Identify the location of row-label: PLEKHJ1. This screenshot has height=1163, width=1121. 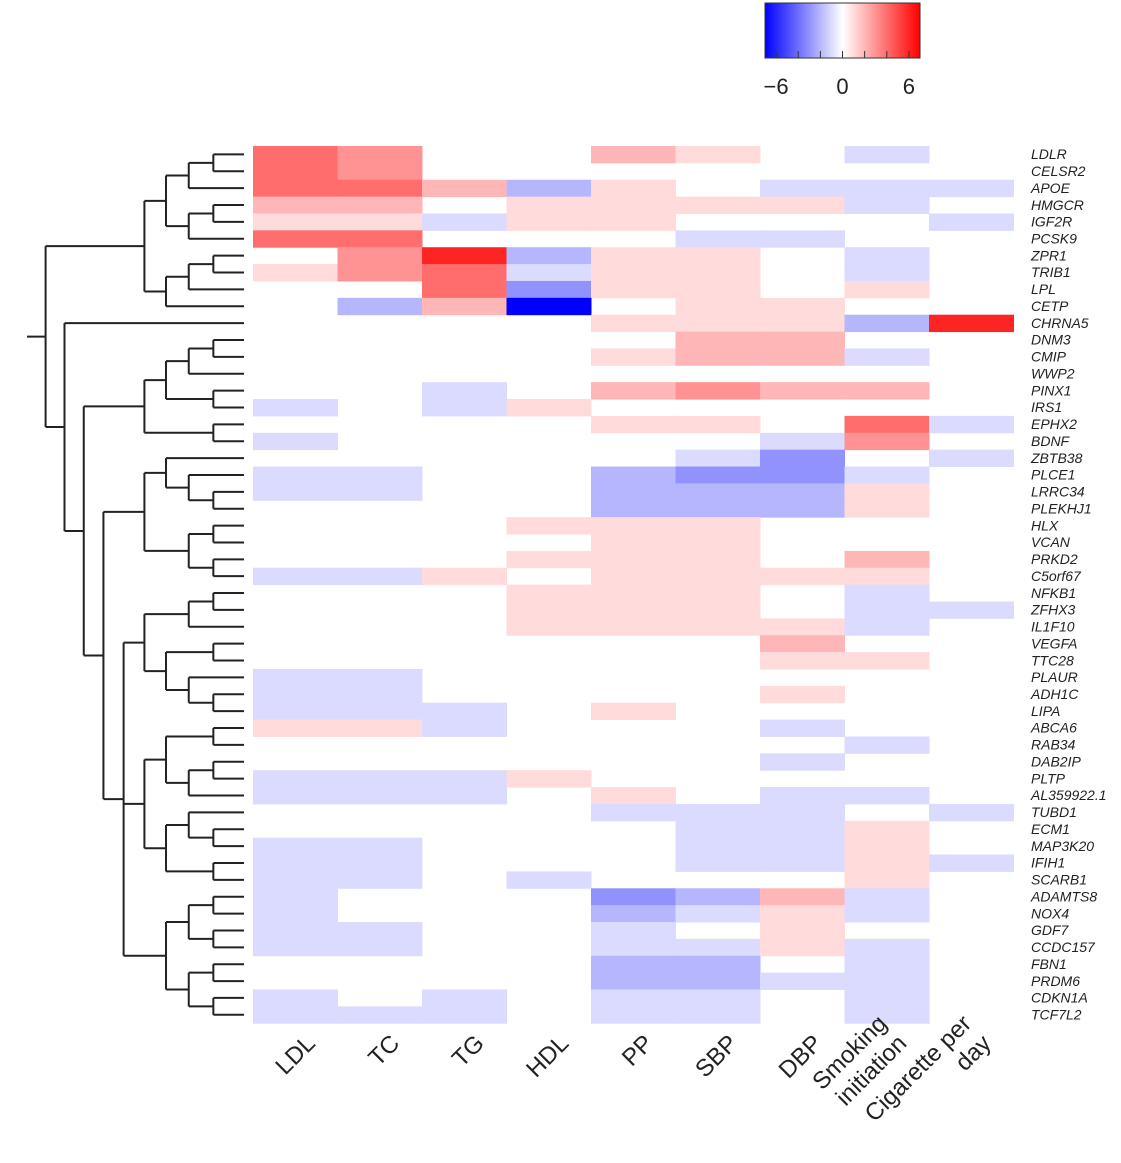
(1061, 508).